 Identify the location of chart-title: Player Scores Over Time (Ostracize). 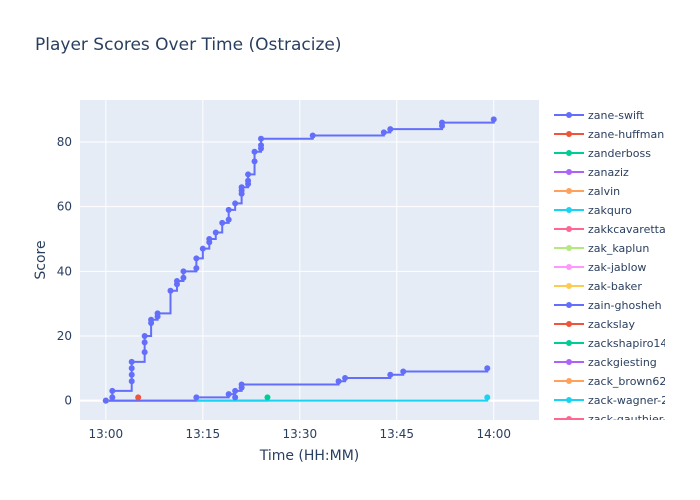
(188, 45).